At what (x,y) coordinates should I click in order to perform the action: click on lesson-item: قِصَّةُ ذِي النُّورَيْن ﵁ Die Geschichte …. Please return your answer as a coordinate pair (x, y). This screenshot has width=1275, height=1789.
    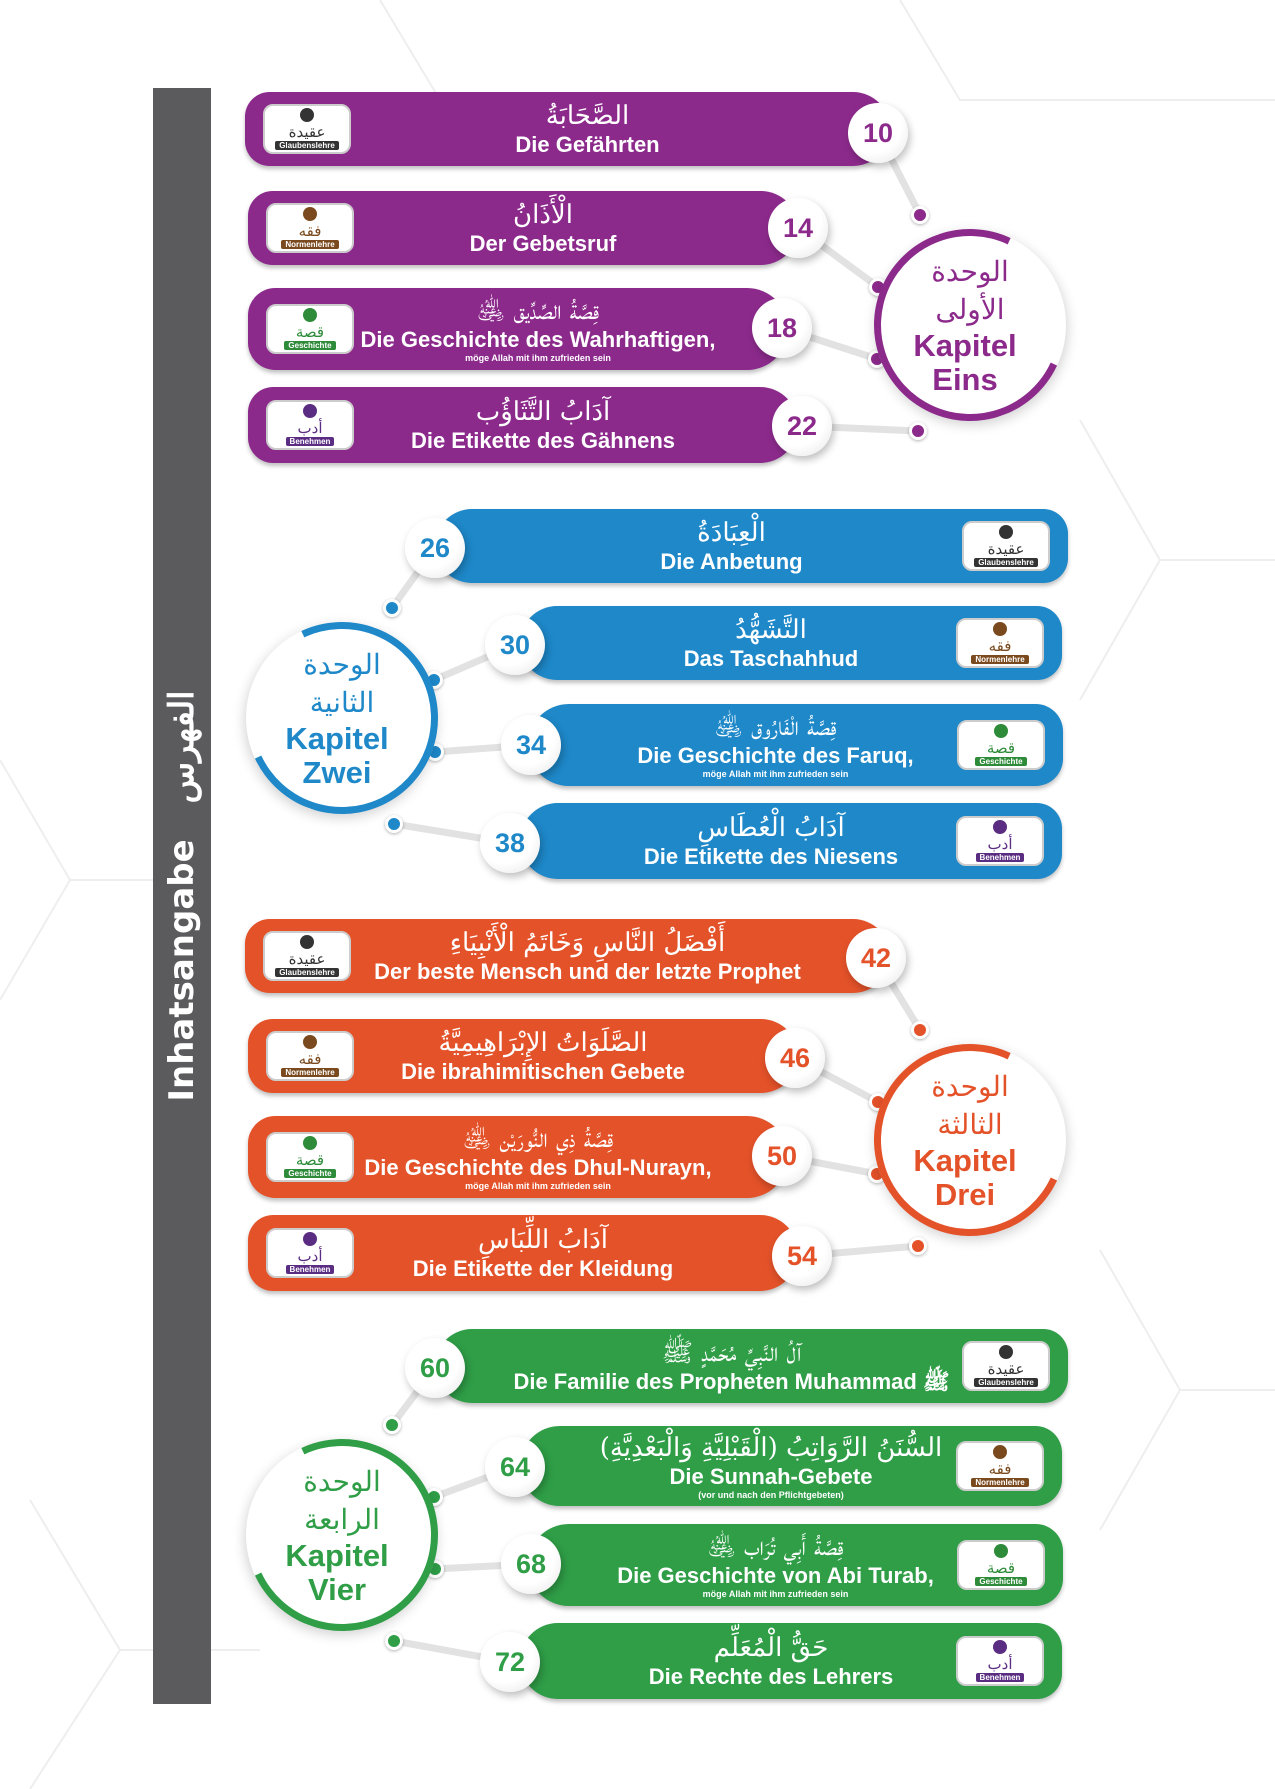
    Looking at the image, I should click on (518, 1157).